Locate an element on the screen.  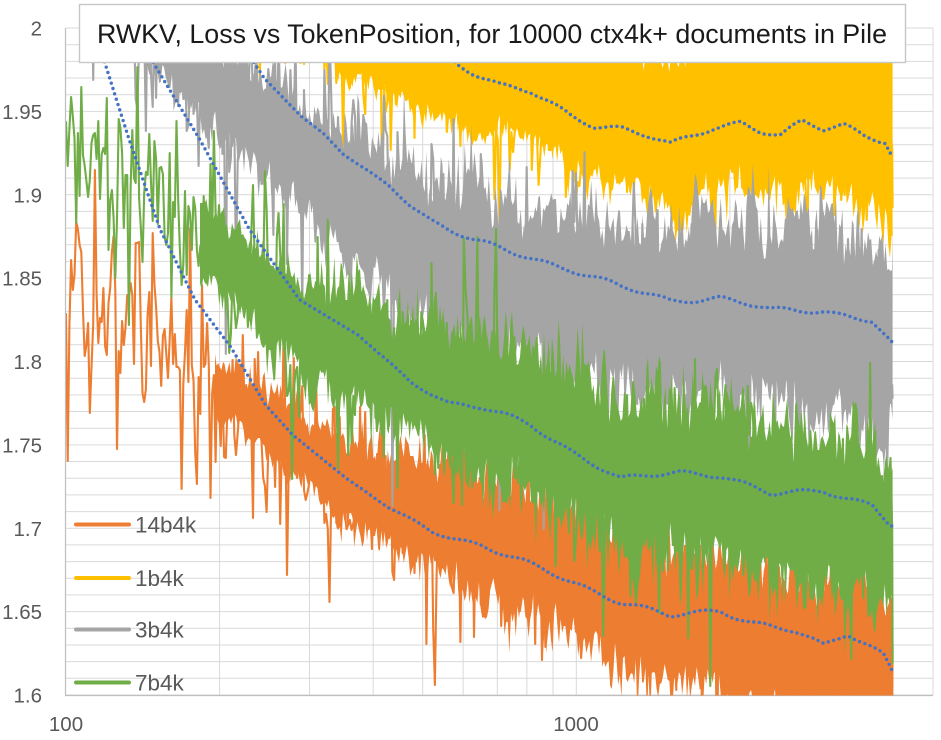
svg-text: 2 is located at coordinates (36, 29).